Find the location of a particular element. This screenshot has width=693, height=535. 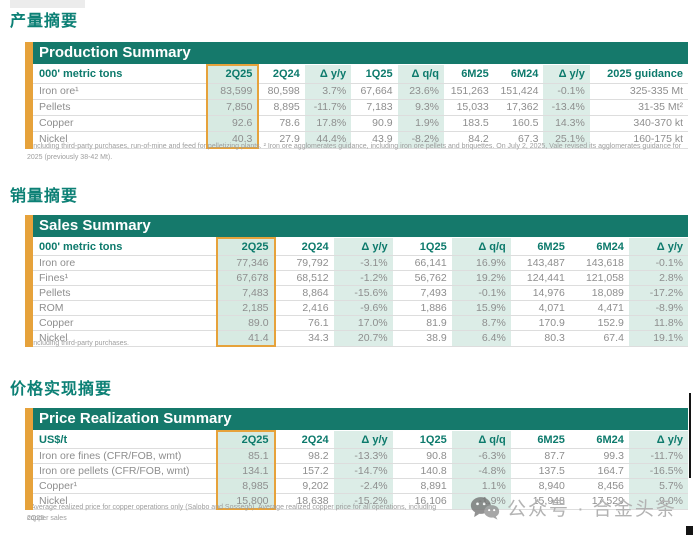

cell: 15,948 is located at coordinates (540, 501).